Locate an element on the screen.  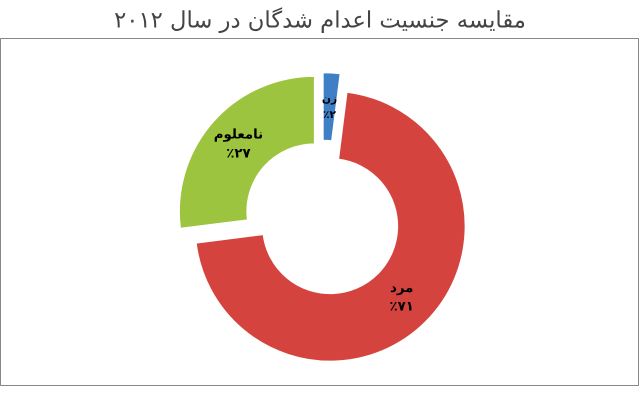
data-label: ٪۷۱ is located at coordinates (402, 307).